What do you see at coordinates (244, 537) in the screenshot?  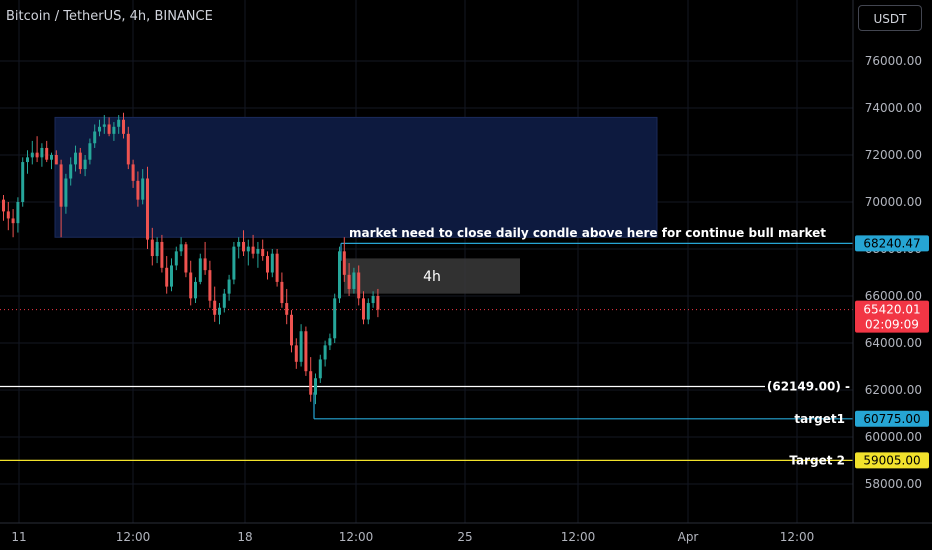 I see `time-tick-label: 18` at bounding box center [244, 537].